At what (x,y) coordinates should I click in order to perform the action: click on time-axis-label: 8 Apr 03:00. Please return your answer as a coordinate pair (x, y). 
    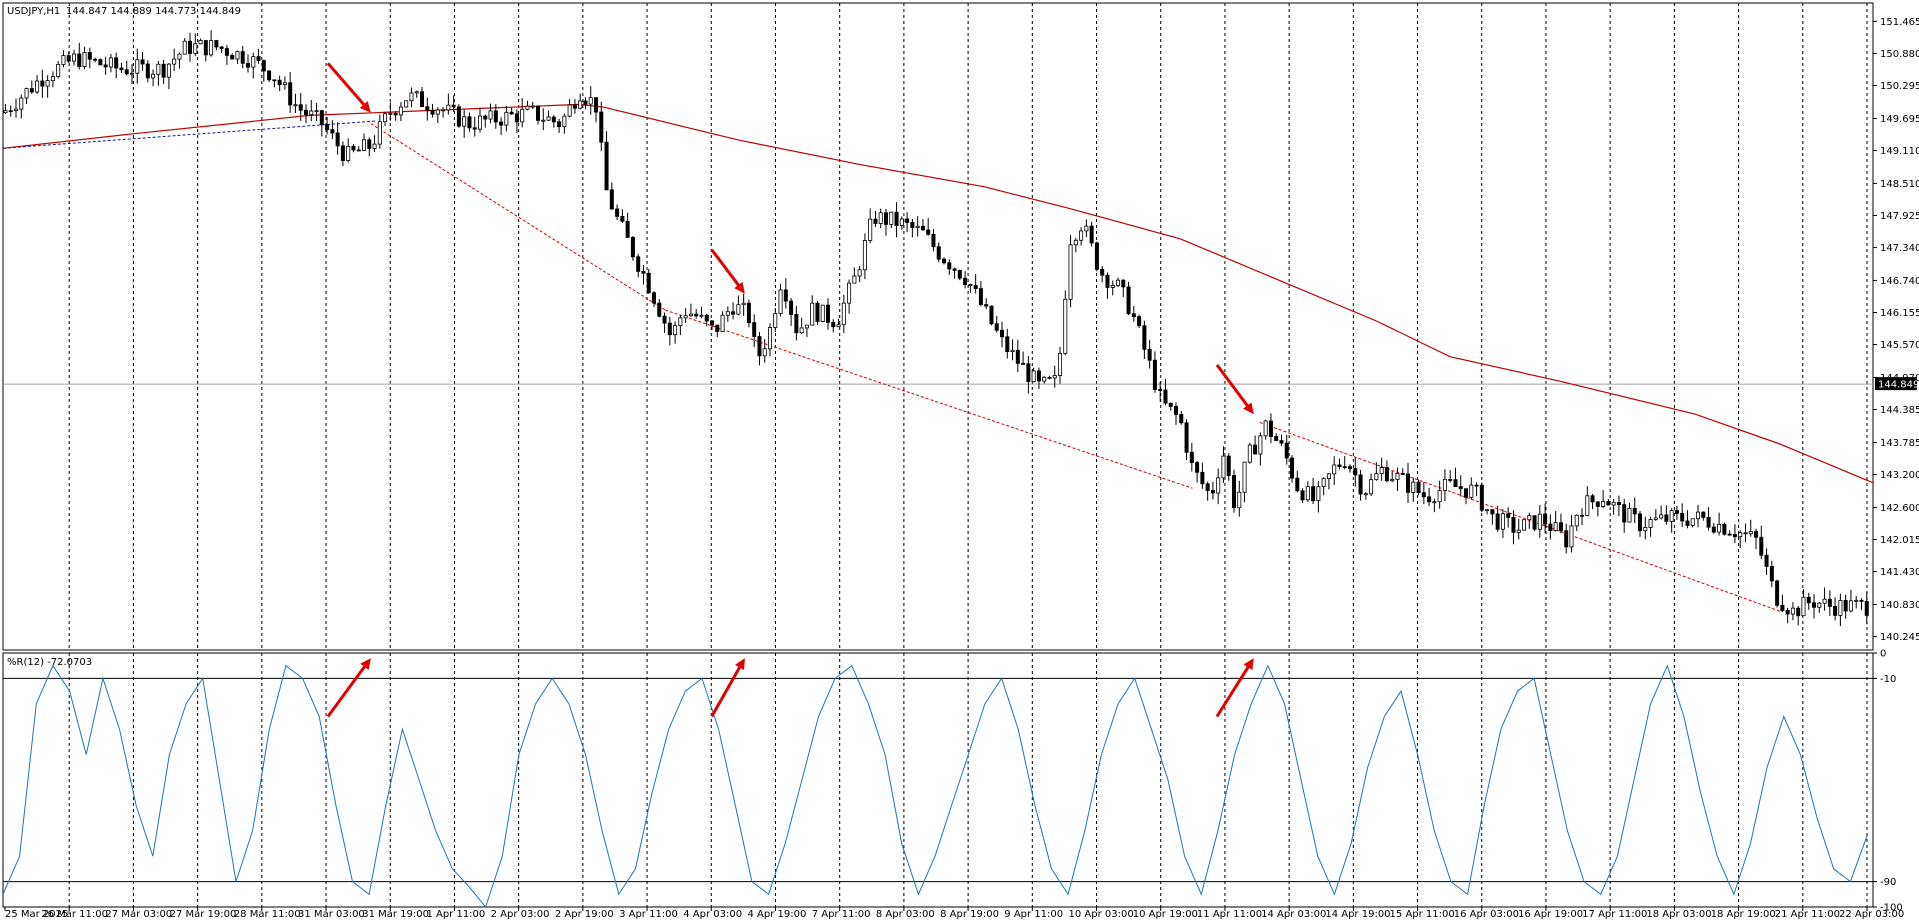
    Looking at the image, I should click on (905, 914).